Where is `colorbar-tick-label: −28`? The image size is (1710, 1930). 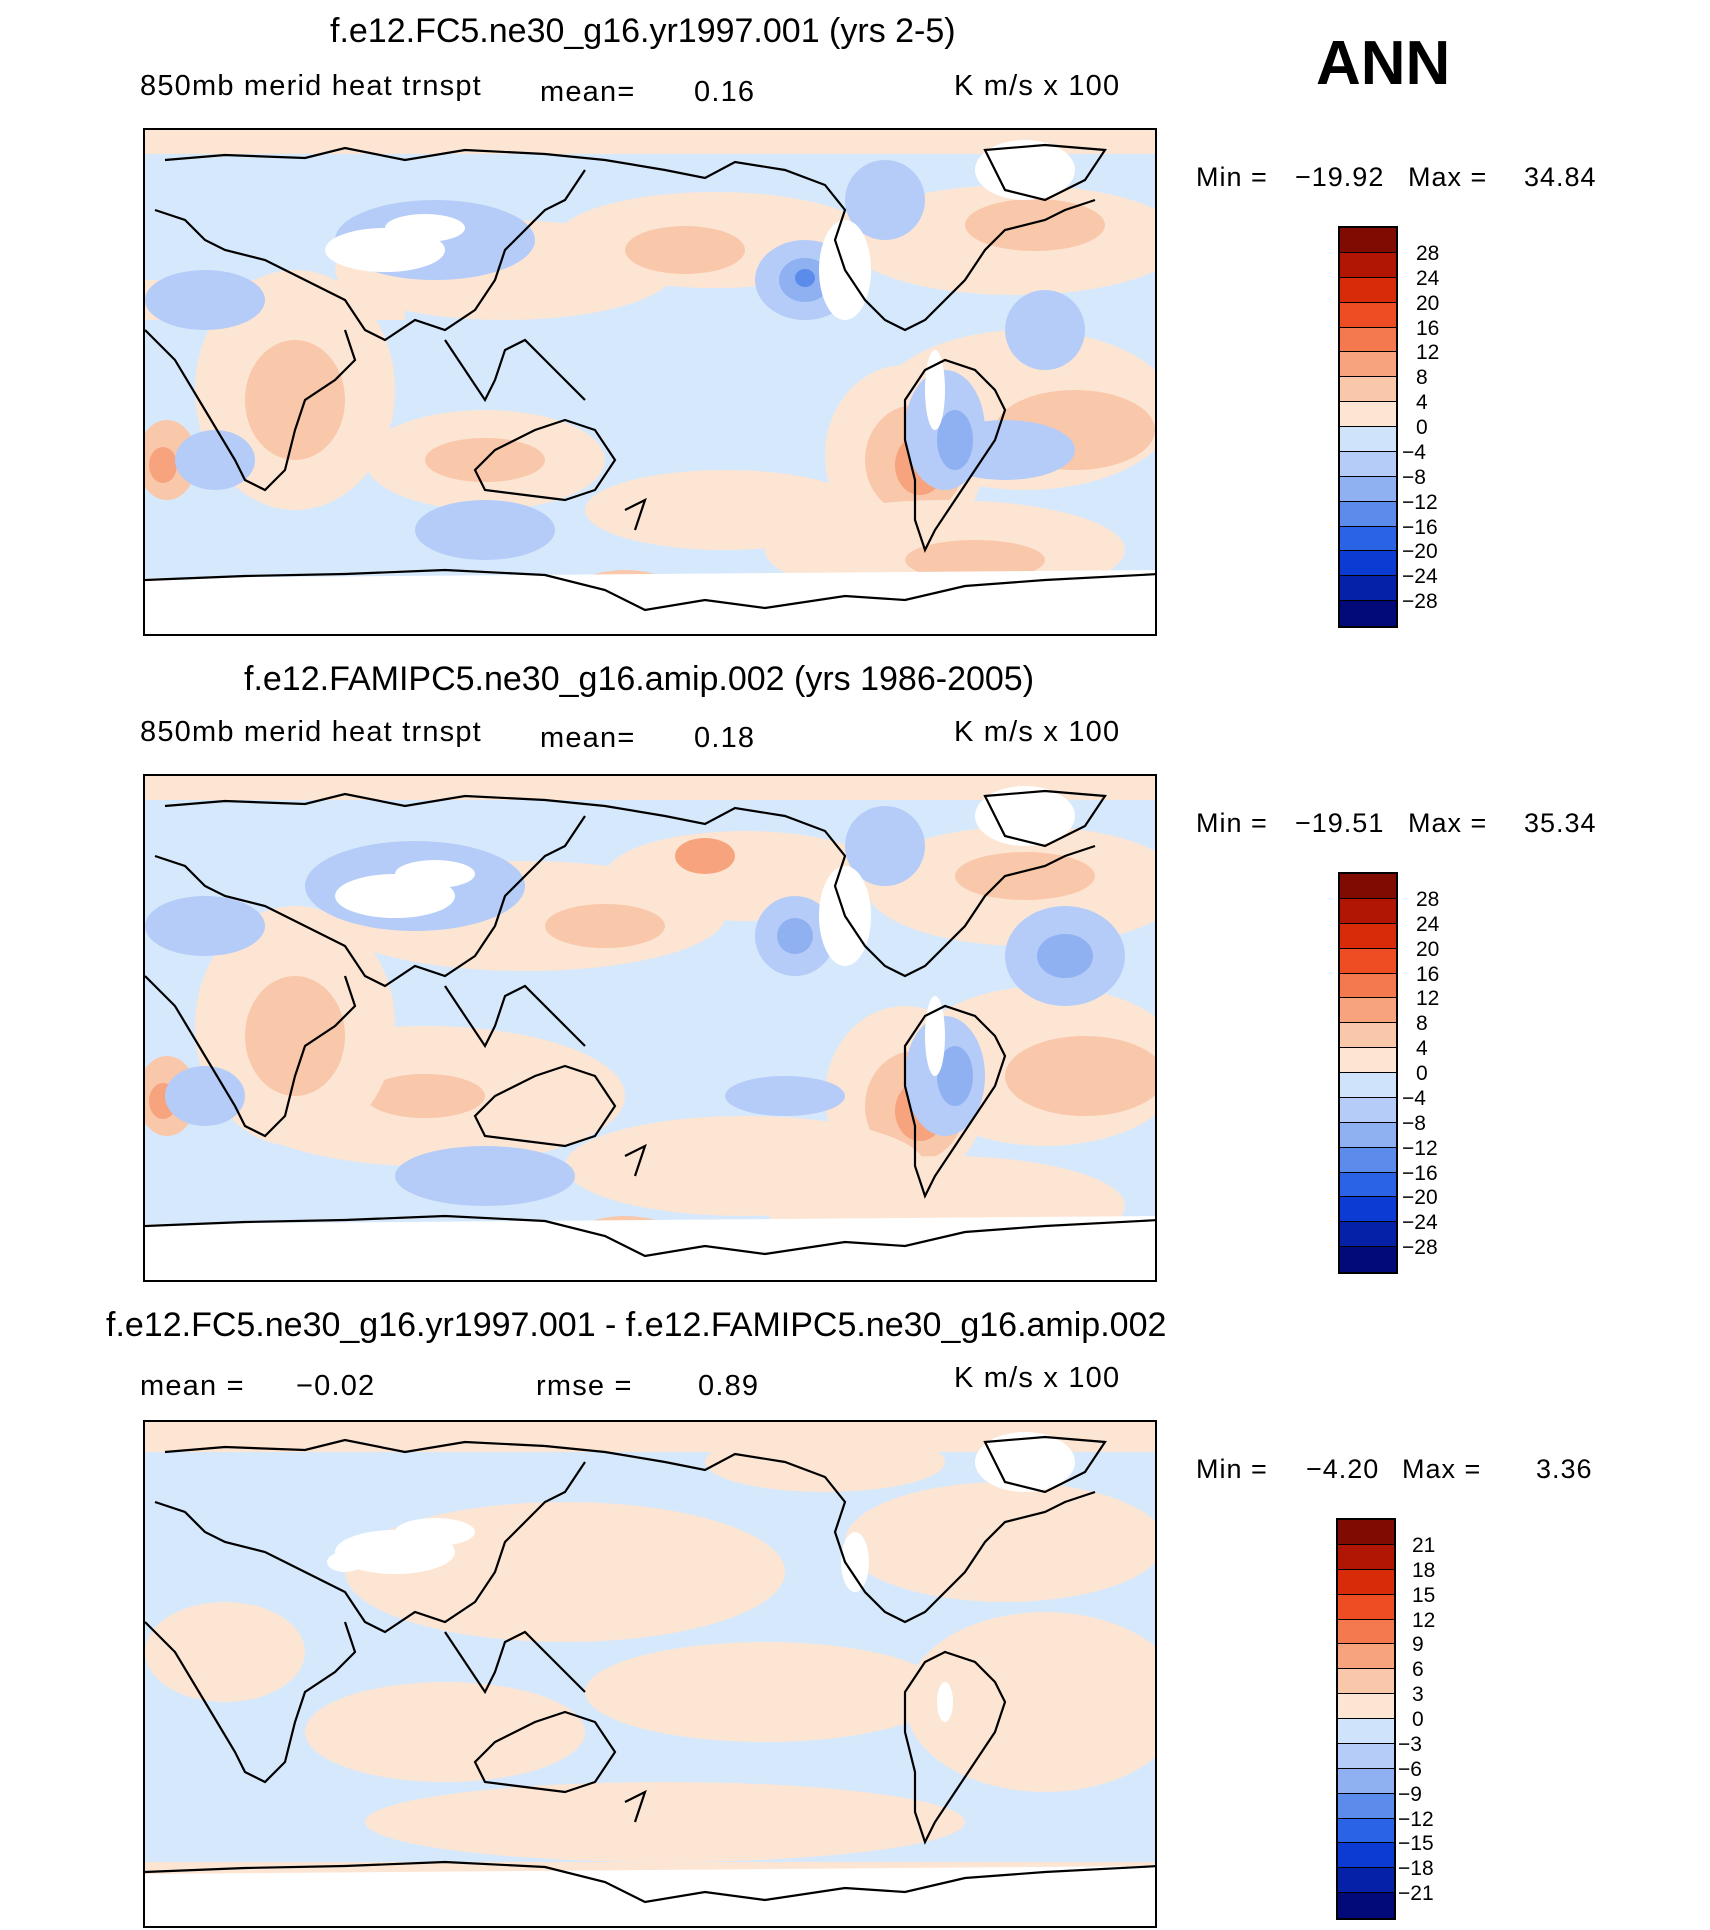
colorbar-tick-label: −28 is located at coordinates (1420, 1248).